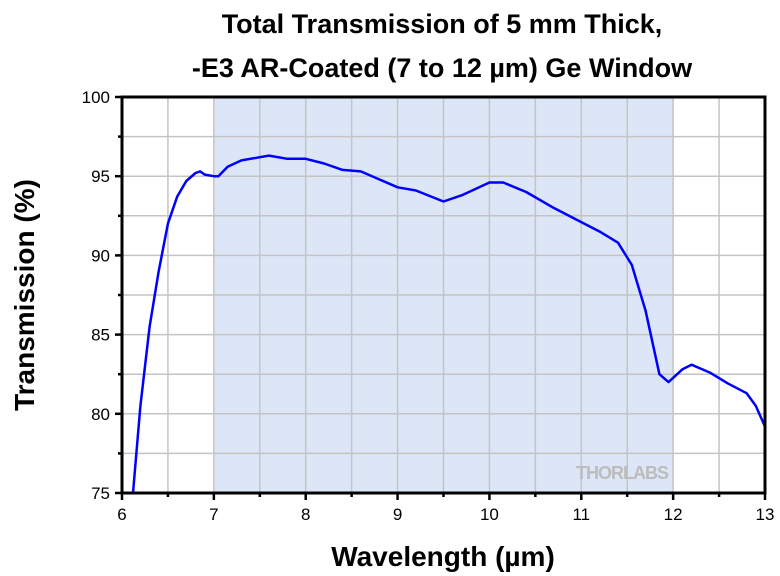  I want to click on x-tick-label: 6, so click(121, 514).